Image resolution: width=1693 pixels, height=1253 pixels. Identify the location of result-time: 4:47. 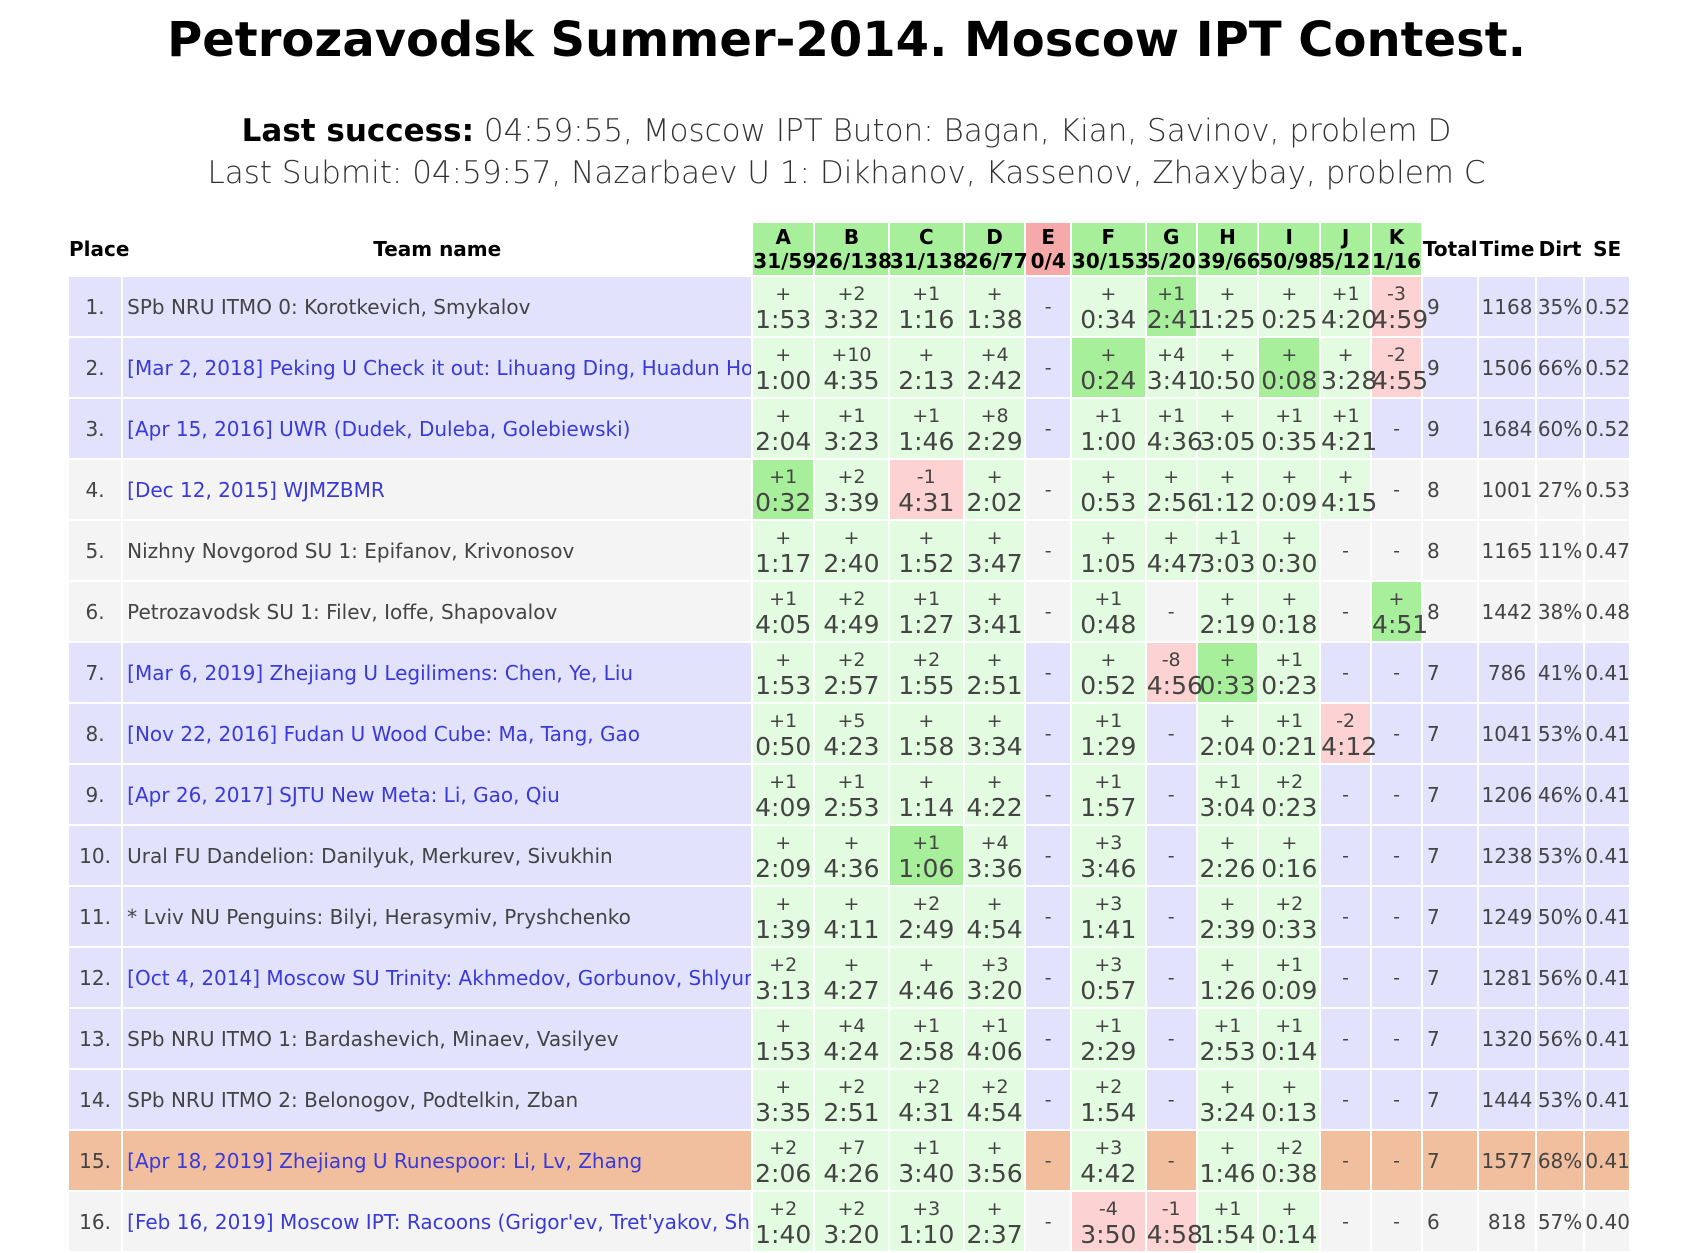
(1174, 563).